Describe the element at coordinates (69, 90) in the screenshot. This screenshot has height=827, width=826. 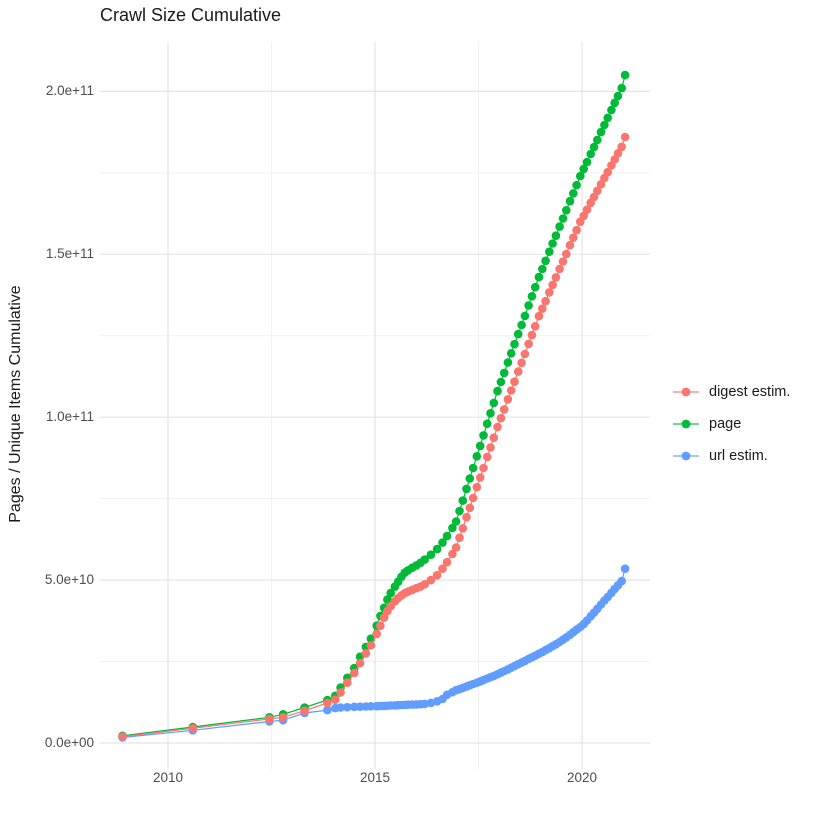
I see `y-tick-label-2_0e11: 2.0e+11` at that location.